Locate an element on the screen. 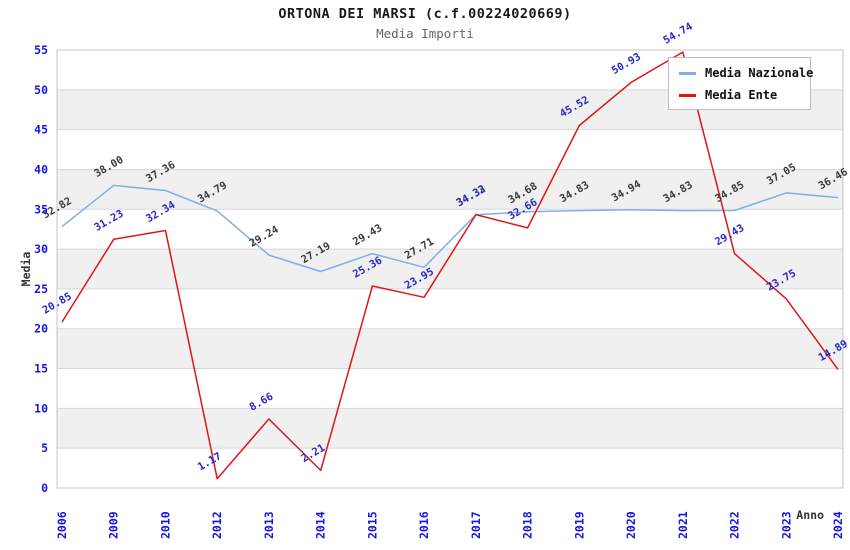 The width and height of the screenshot is (850, 550). y-tick-label: 5 is located at coordinates (44, 448).